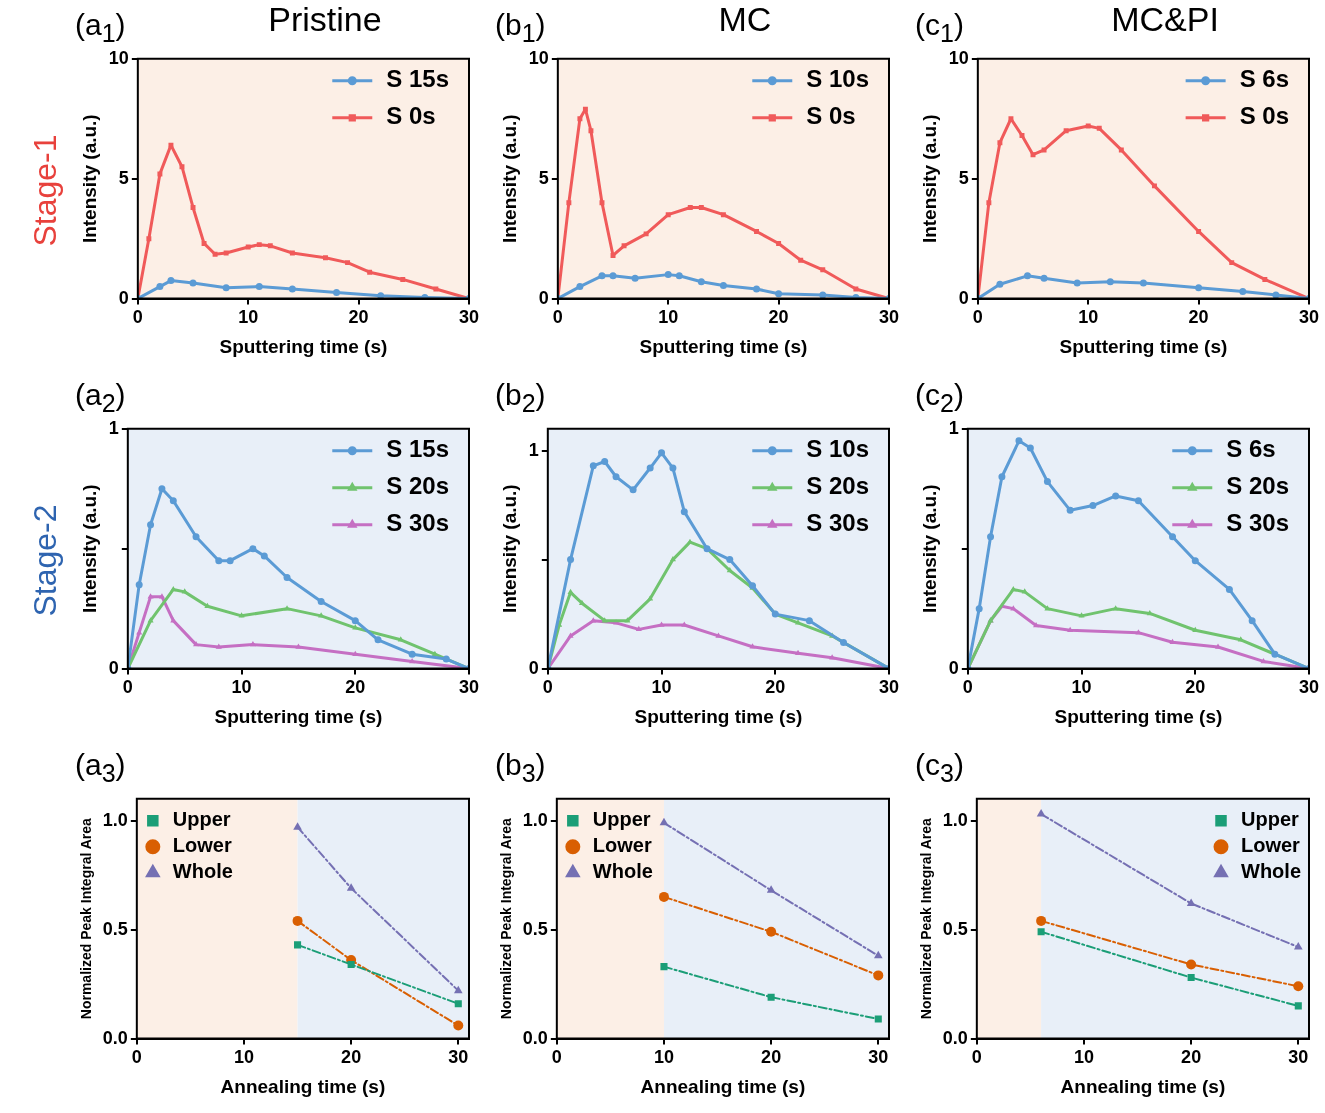 The height and width of the screenshot is (1113, 1325). What do you see at coordinates (520, 398) in the screenshot?
I see `chart-title: (b$_{2}$)` at bounding box center [520, 398].